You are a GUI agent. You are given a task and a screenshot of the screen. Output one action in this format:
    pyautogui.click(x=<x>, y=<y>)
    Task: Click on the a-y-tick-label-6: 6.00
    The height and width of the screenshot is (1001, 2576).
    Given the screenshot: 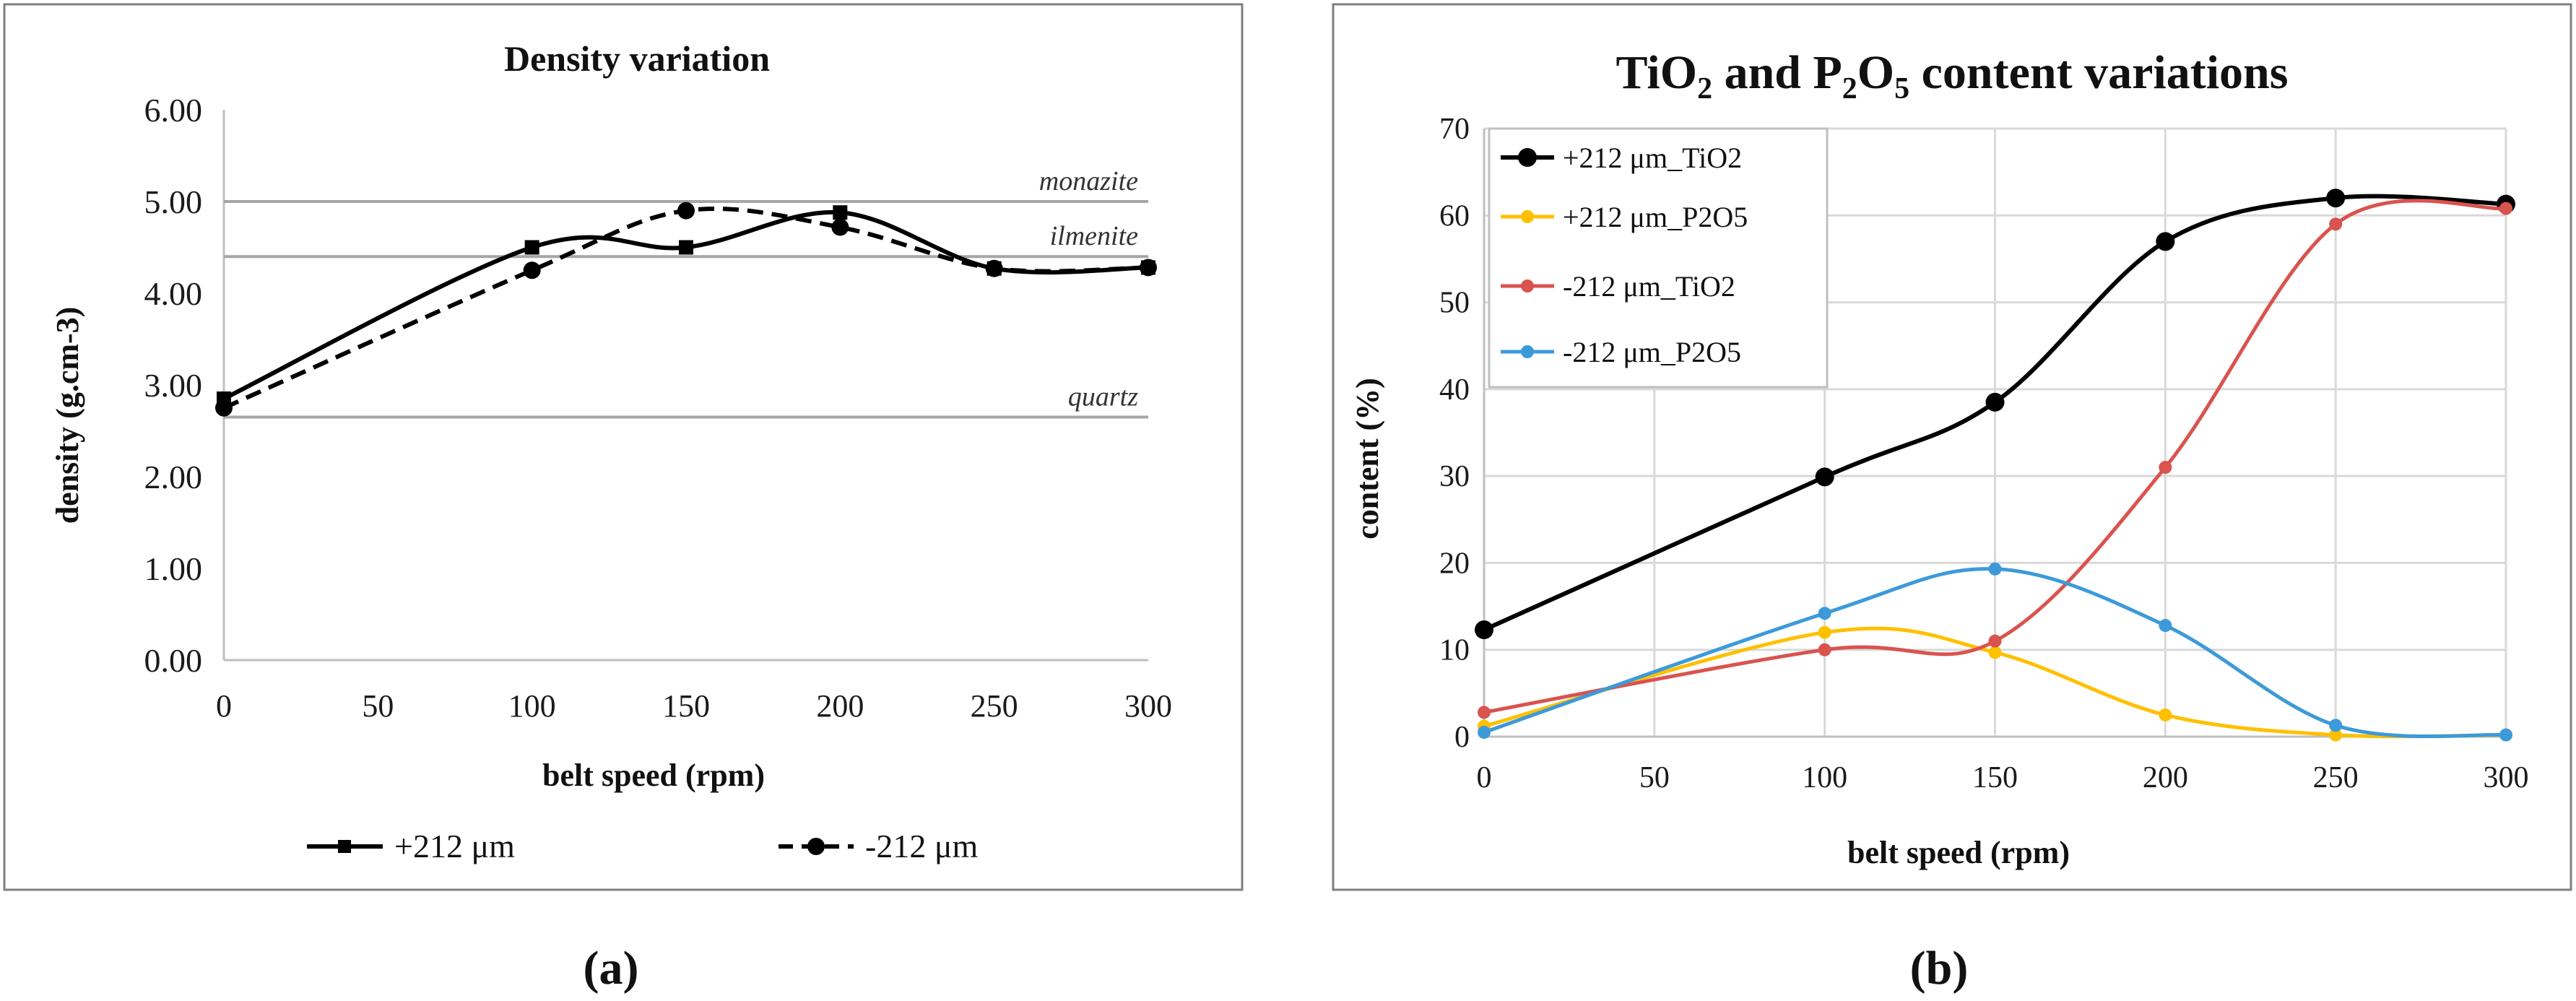 What is the action you would take?
    pyautogui.click(x=173, y=110)
    